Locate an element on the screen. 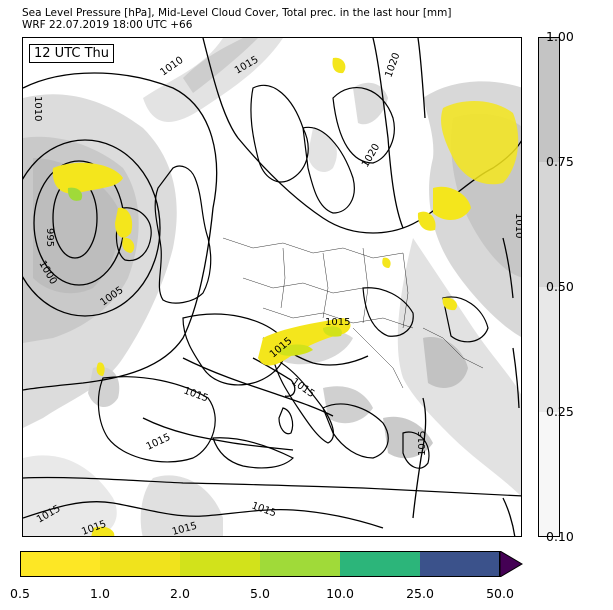  cloud-colorbar-tick-label: 1.00 is located at coordinates (560, 36).